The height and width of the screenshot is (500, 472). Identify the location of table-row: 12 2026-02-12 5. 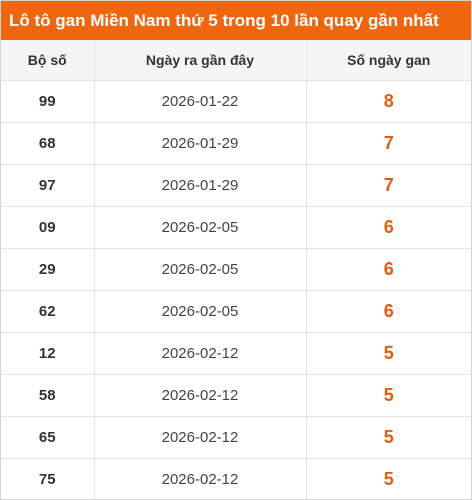
(236, 353).